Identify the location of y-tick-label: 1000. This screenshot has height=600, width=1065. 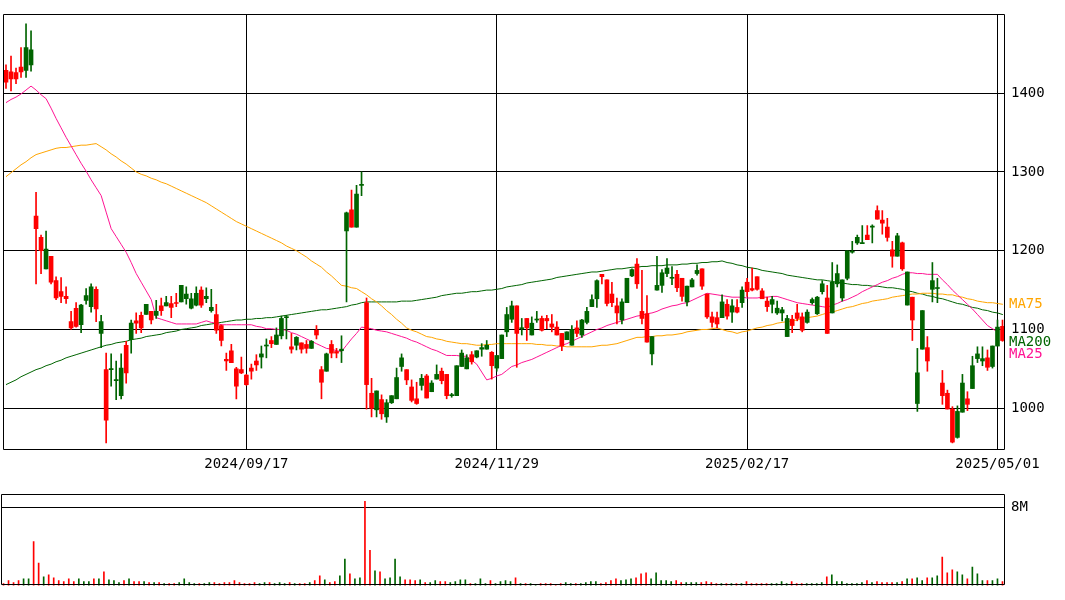
(1028, 406).